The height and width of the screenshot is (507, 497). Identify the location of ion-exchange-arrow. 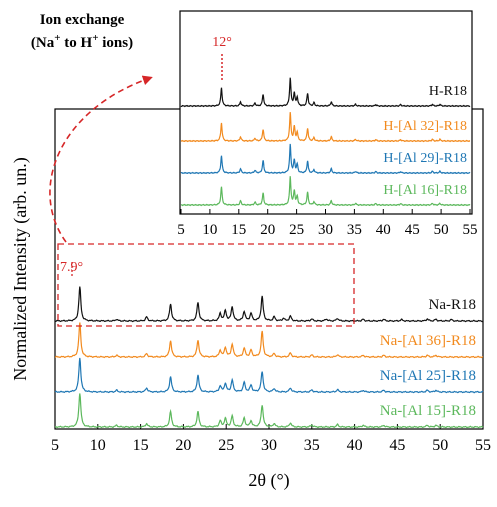
(101, 159).